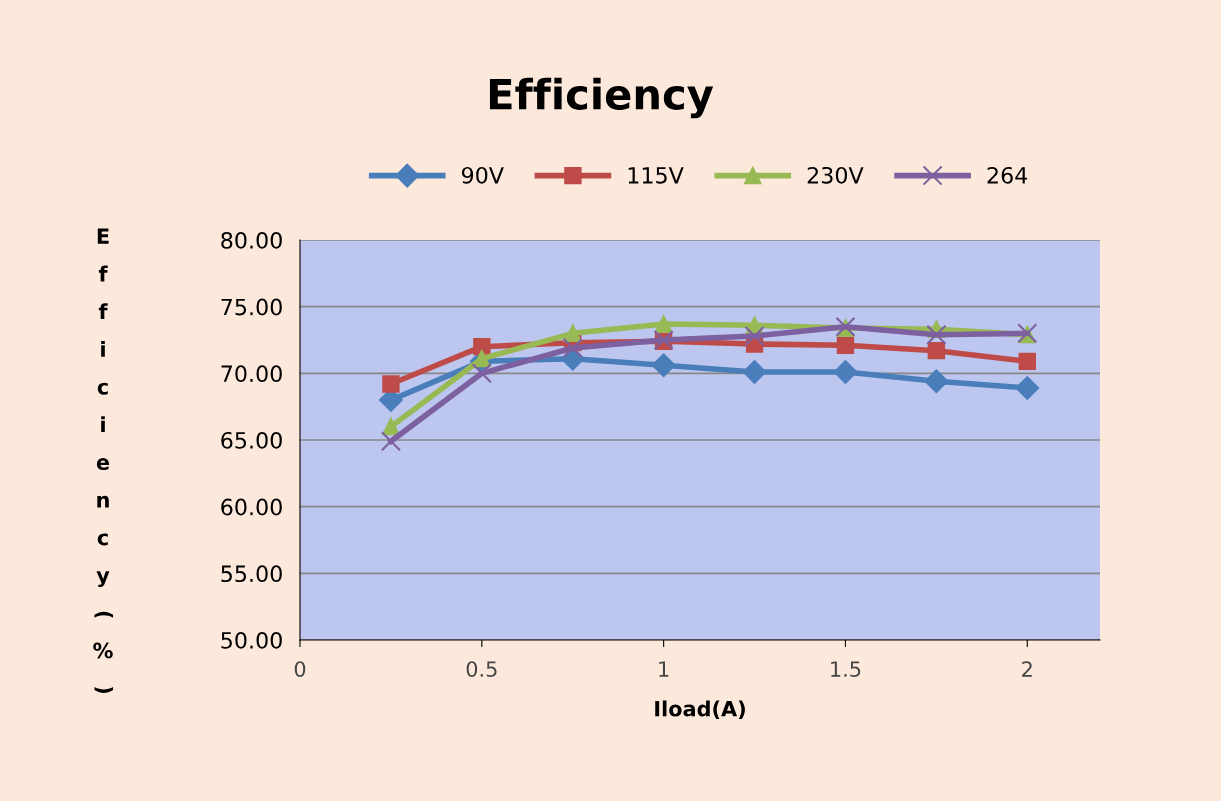 This screenshot has height=801, width=1221. Describe the element at coordinates (251, 307) in the screenshot. I see `y-tick-label: 75.00` at that location.